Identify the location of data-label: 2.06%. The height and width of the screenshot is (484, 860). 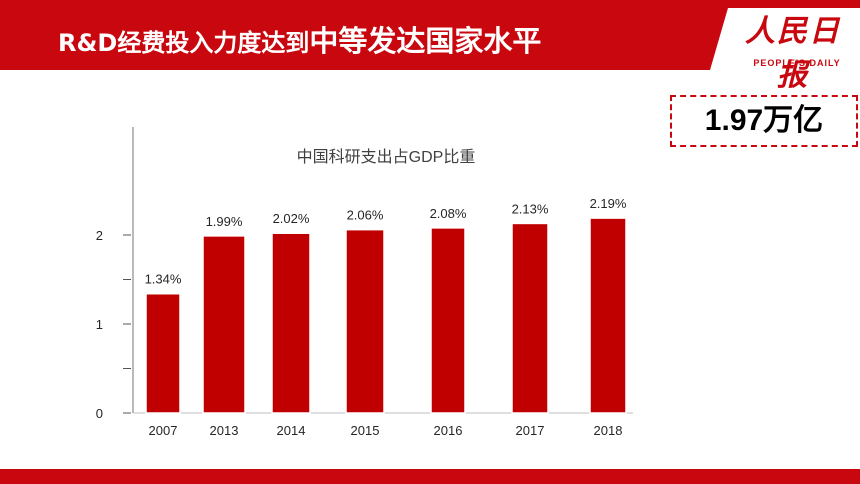
(365, 215).